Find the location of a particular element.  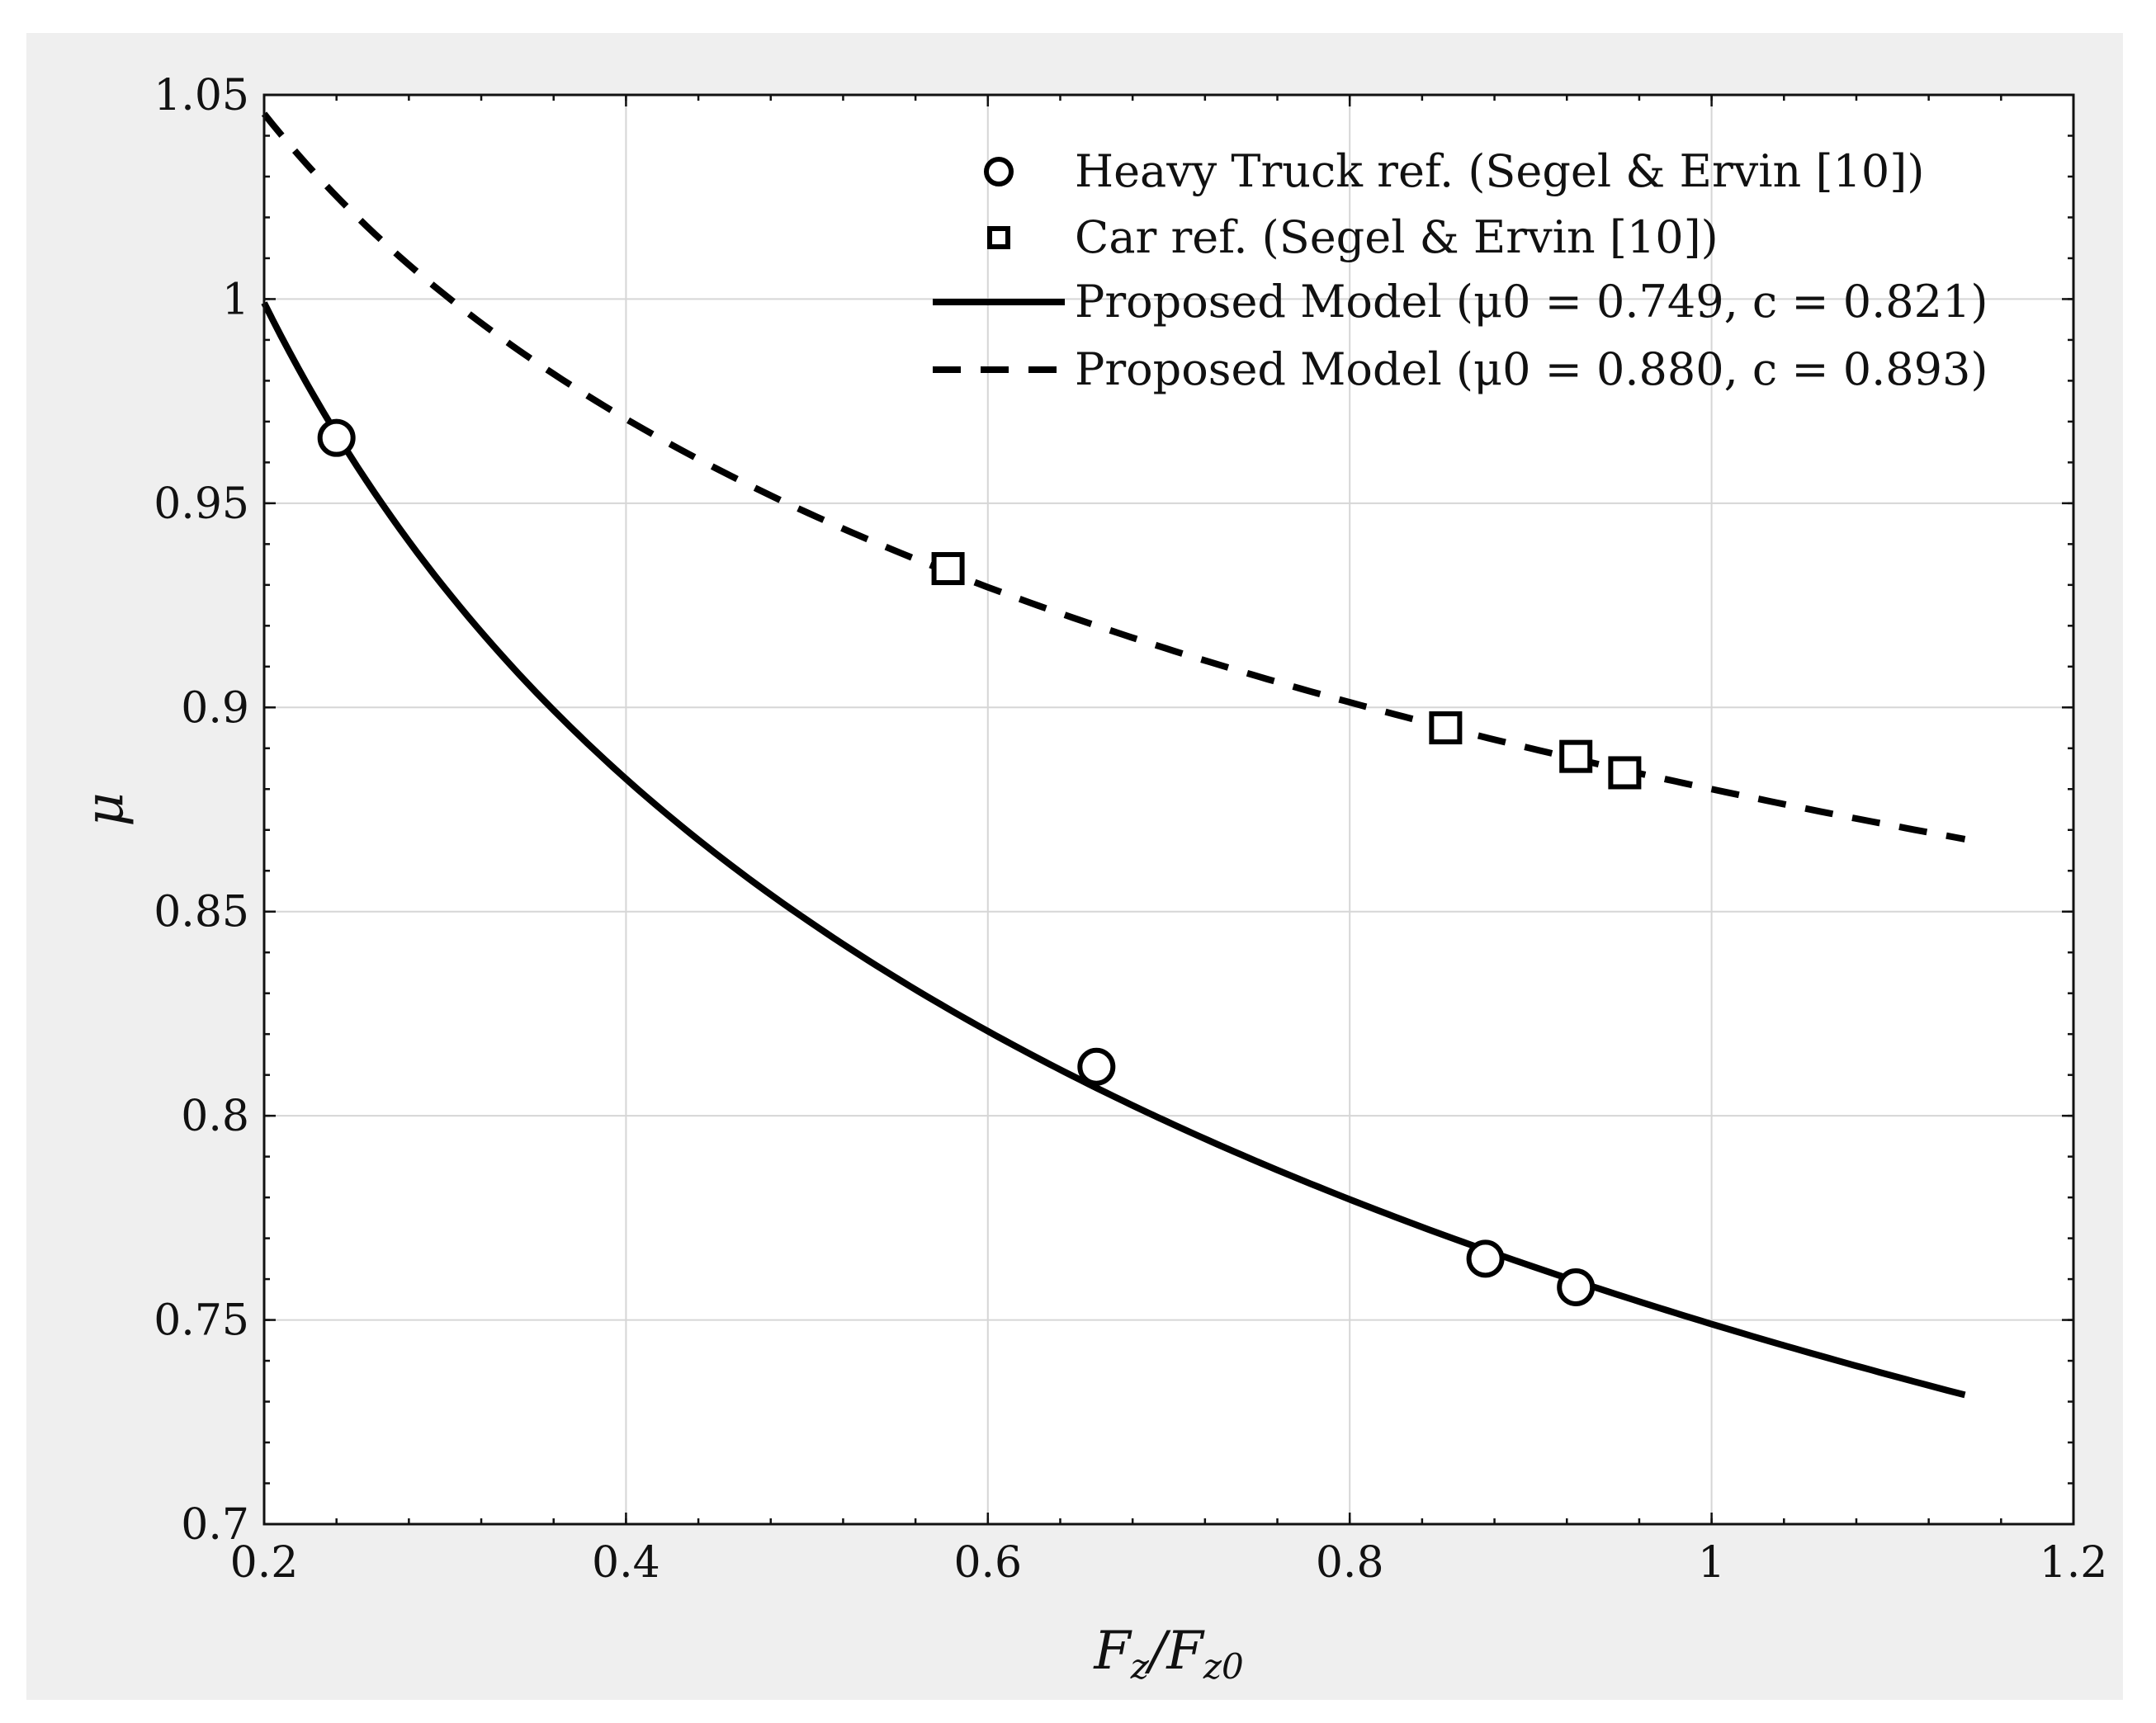

legend-circle-swatch is located at coordinates (999, 172).